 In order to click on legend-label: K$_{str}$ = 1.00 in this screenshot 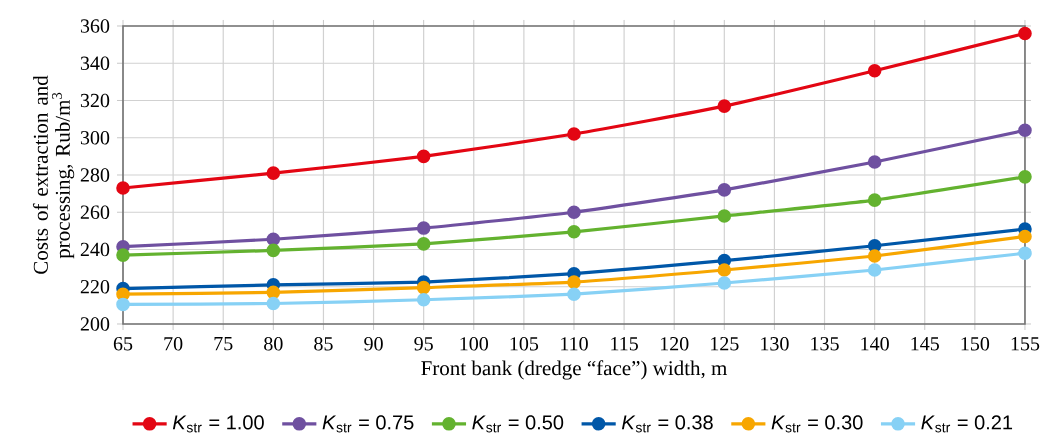, I will do `click(218, 424)`.